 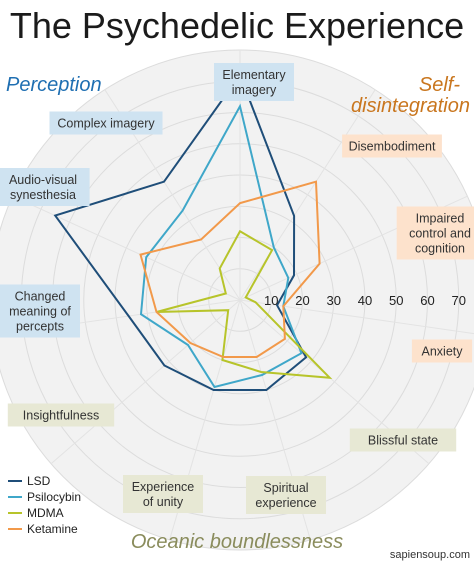 I want to click on axis-label-text: Complex imagery, so click(x=106, y=124).